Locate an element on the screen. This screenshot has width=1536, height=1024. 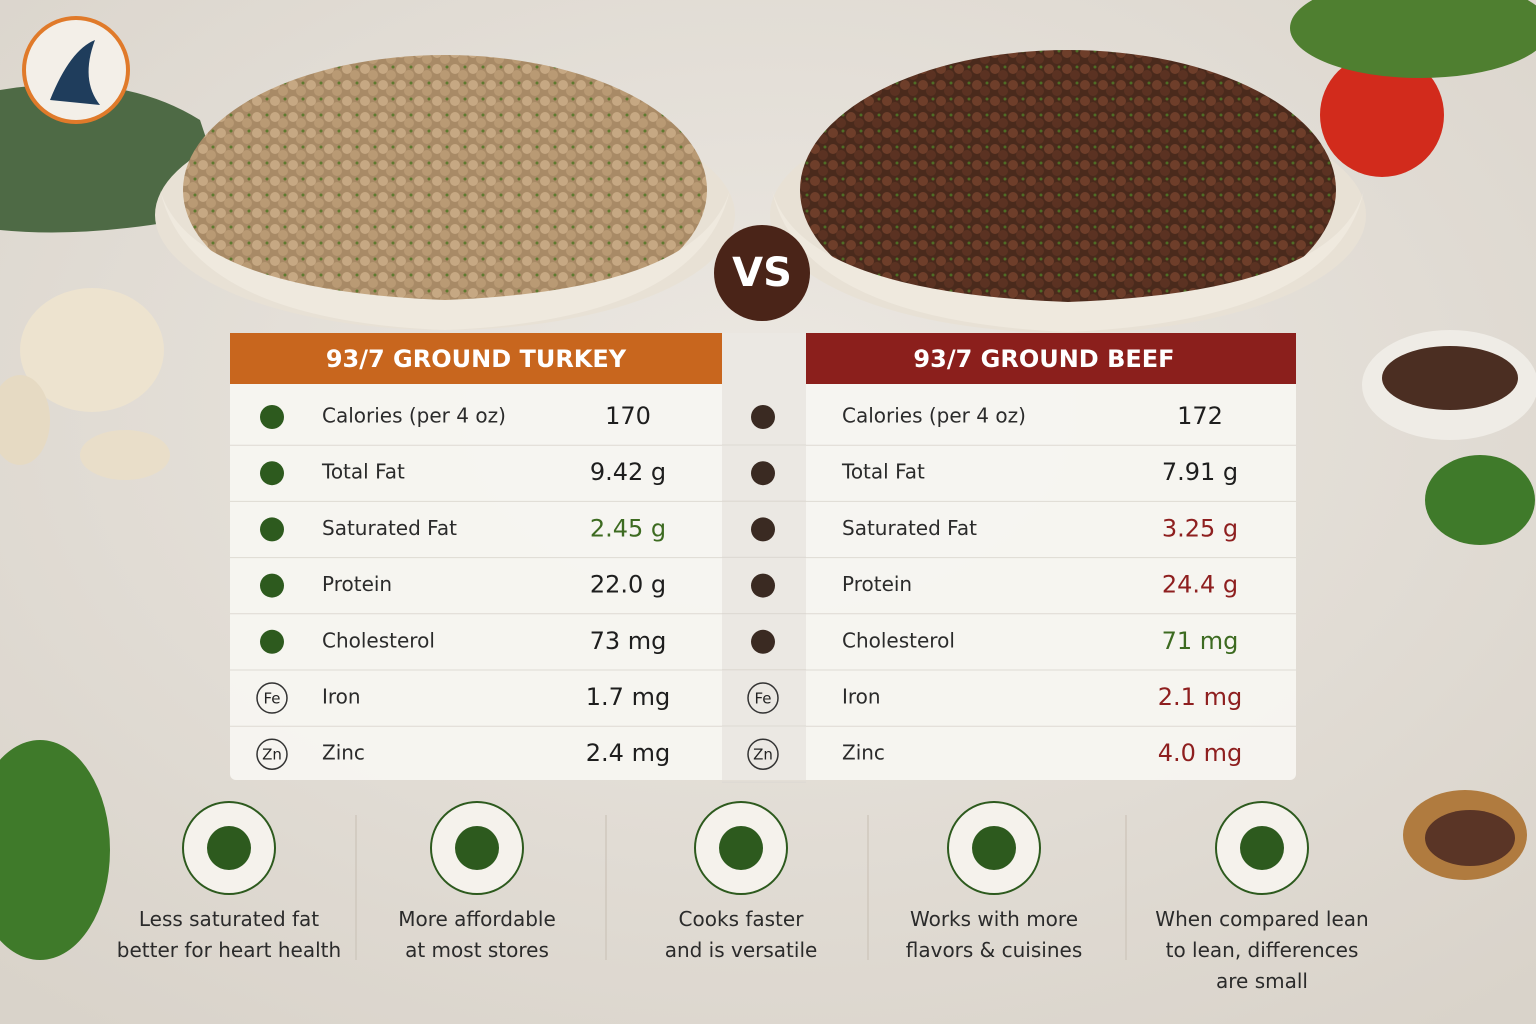
benefit-text: and is versatile is located at coordinates (741, 950).